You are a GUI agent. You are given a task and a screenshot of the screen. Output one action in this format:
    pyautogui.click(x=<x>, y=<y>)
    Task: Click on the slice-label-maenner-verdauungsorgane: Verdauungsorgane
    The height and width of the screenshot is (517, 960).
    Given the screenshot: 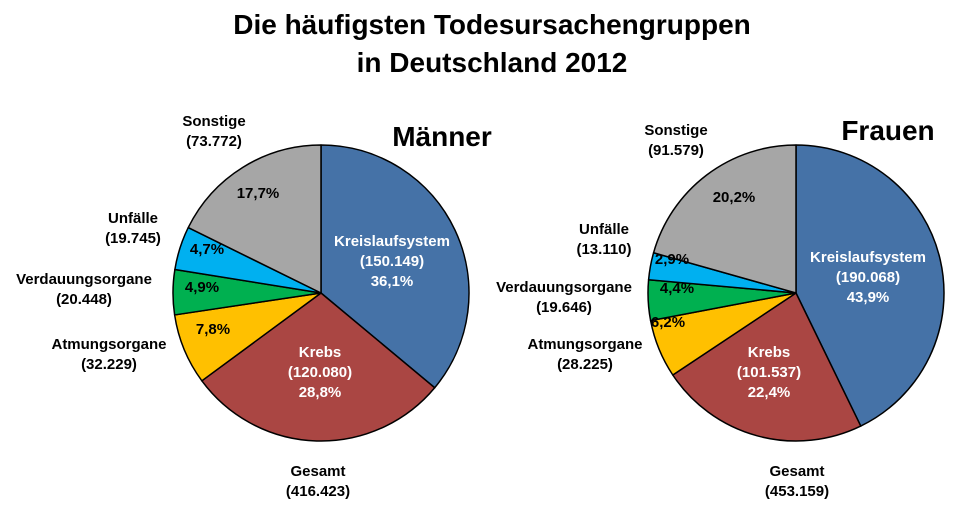 What is the action you would take?
    pyautogui.click(x=84, y=279)
    